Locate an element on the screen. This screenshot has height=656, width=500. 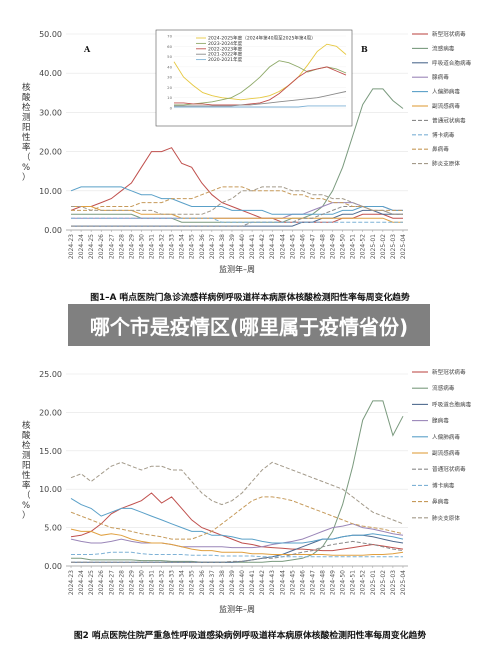
x-tick-label: 2024-52 is located at coordinates (363, 246).